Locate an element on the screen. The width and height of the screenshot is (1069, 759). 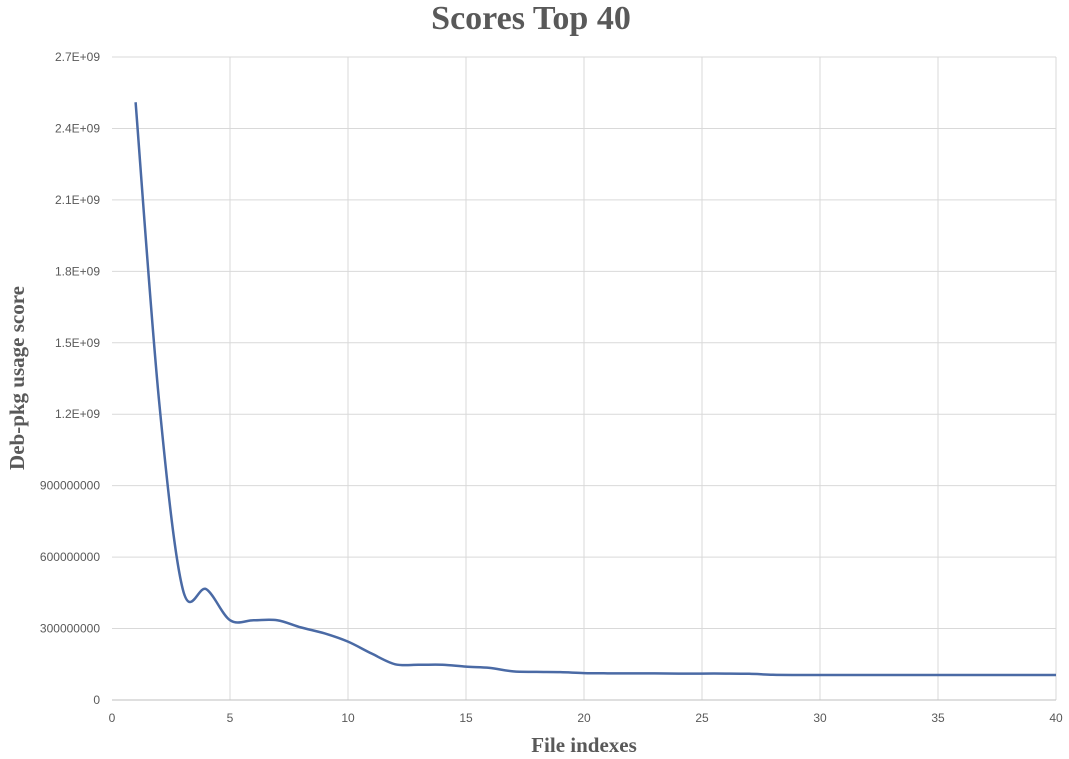
x-tick-label: 0 is located at coordinates (112, 718).